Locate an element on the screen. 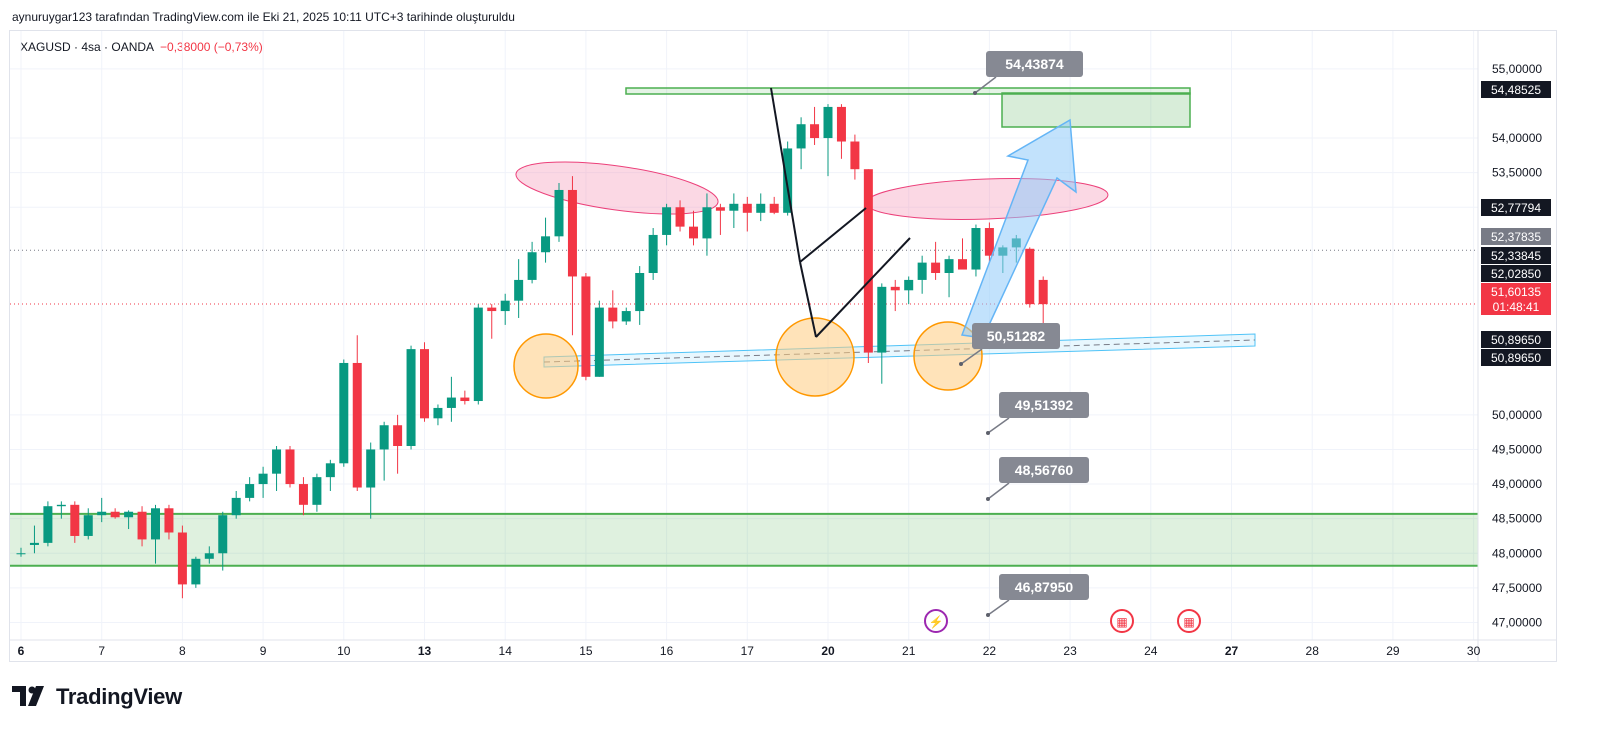  x-tick-label: 27 is located at coordinates (1232, 651).